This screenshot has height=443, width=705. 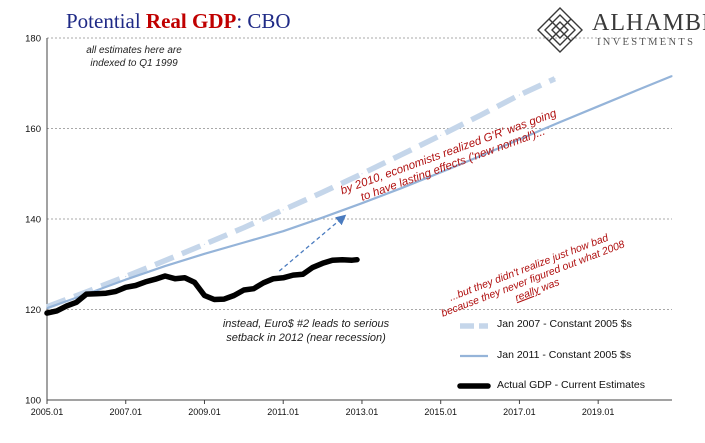 I want to click on indexed-note-line-2: indexed to Q1 1999, so click(x=134, y=63).